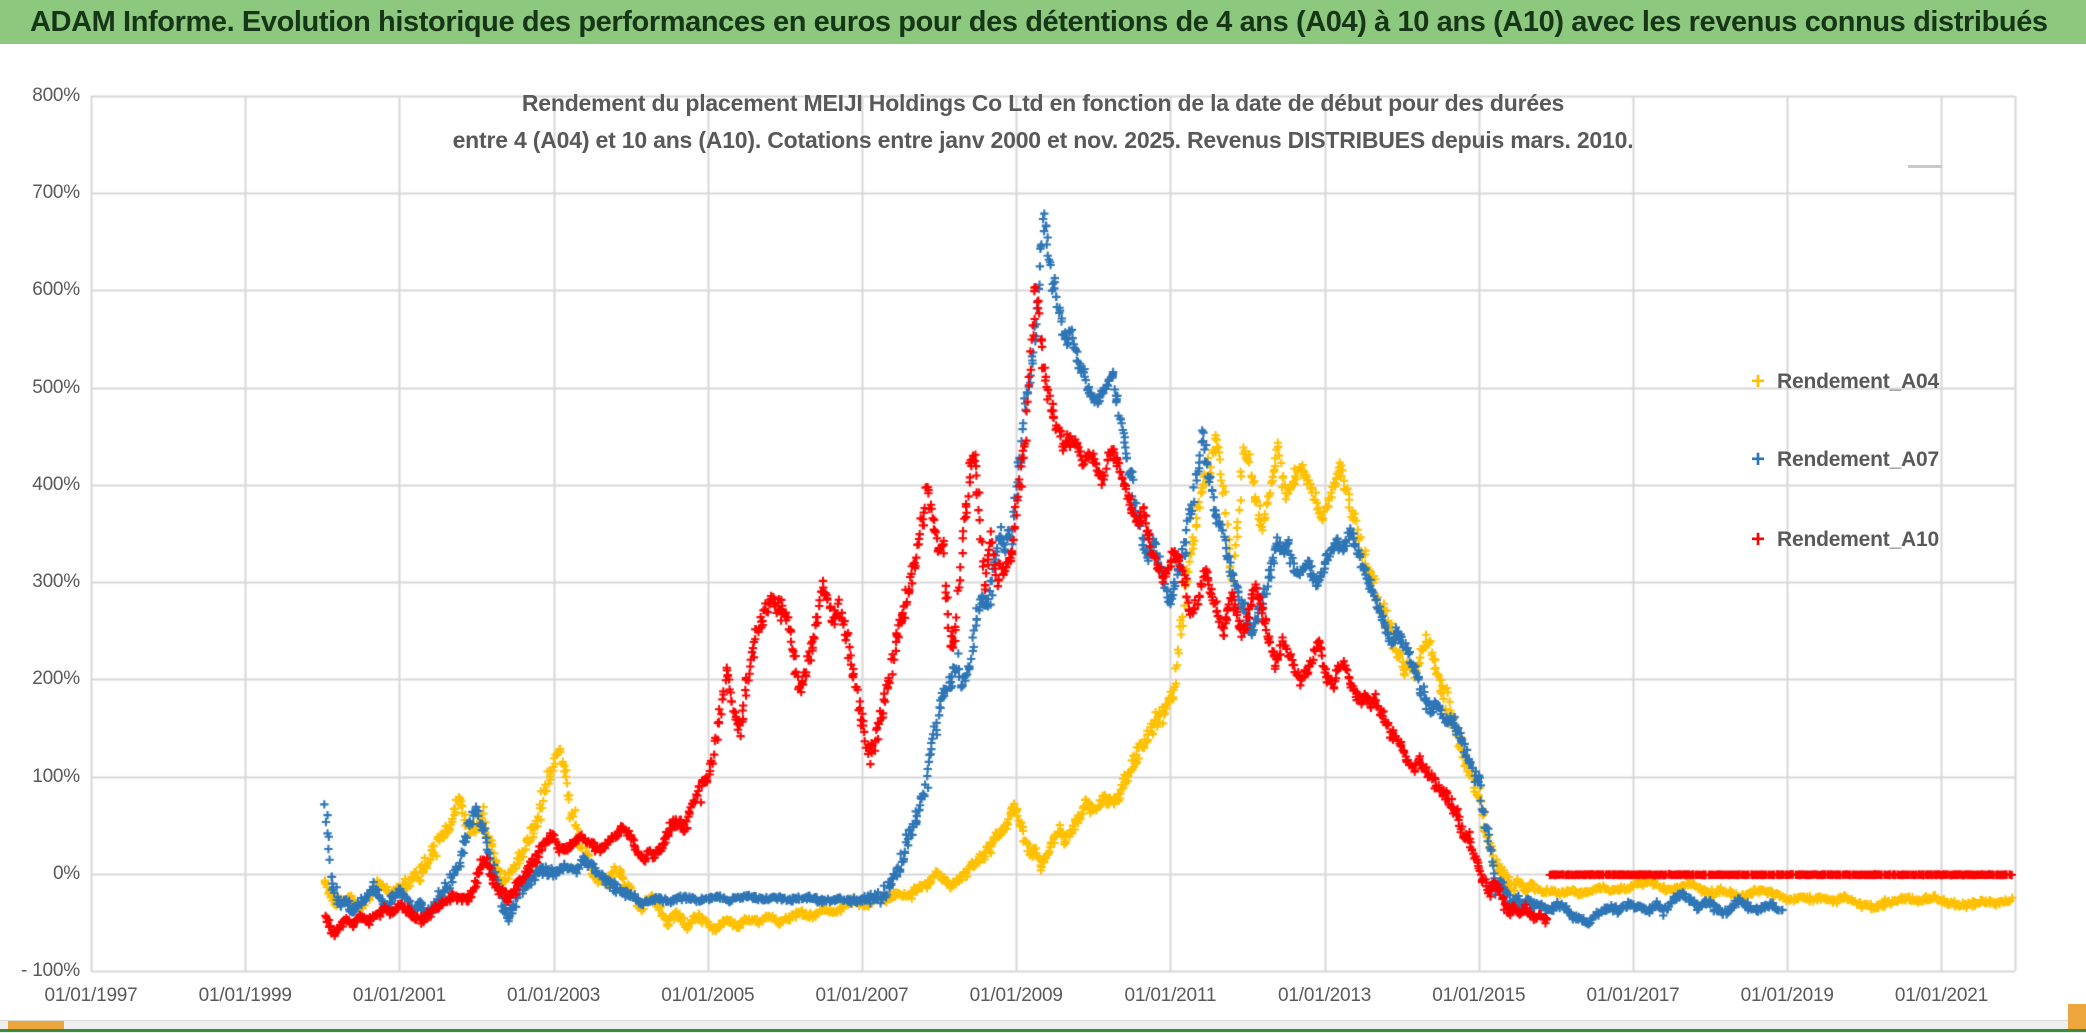 The image size is (2086, 1033). Describe the element at coordinates (708, 995) in the screenshot. I see `x-tick-label: 01/01/2005` at that location.